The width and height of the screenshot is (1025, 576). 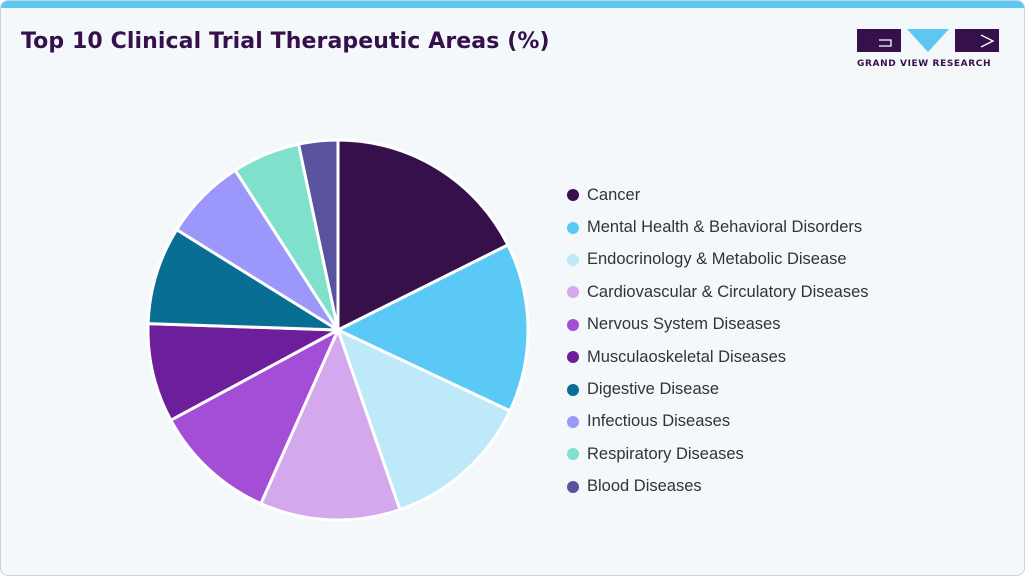 I want to click on legend-label: Cancer, so click(x=614, y=194).